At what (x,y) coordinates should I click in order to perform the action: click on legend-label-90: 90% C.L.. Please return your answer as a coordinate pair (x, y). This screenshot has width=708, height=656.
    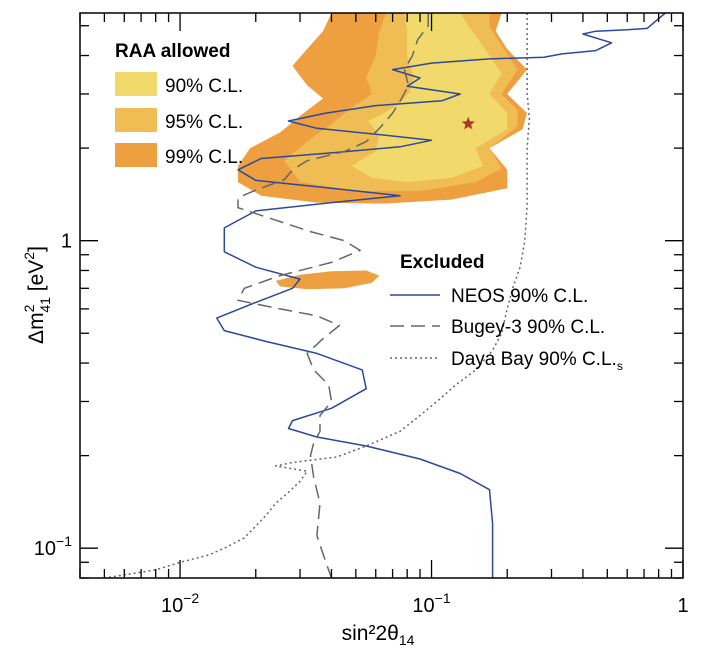
    Looking at the image, I should click on (204, 86).